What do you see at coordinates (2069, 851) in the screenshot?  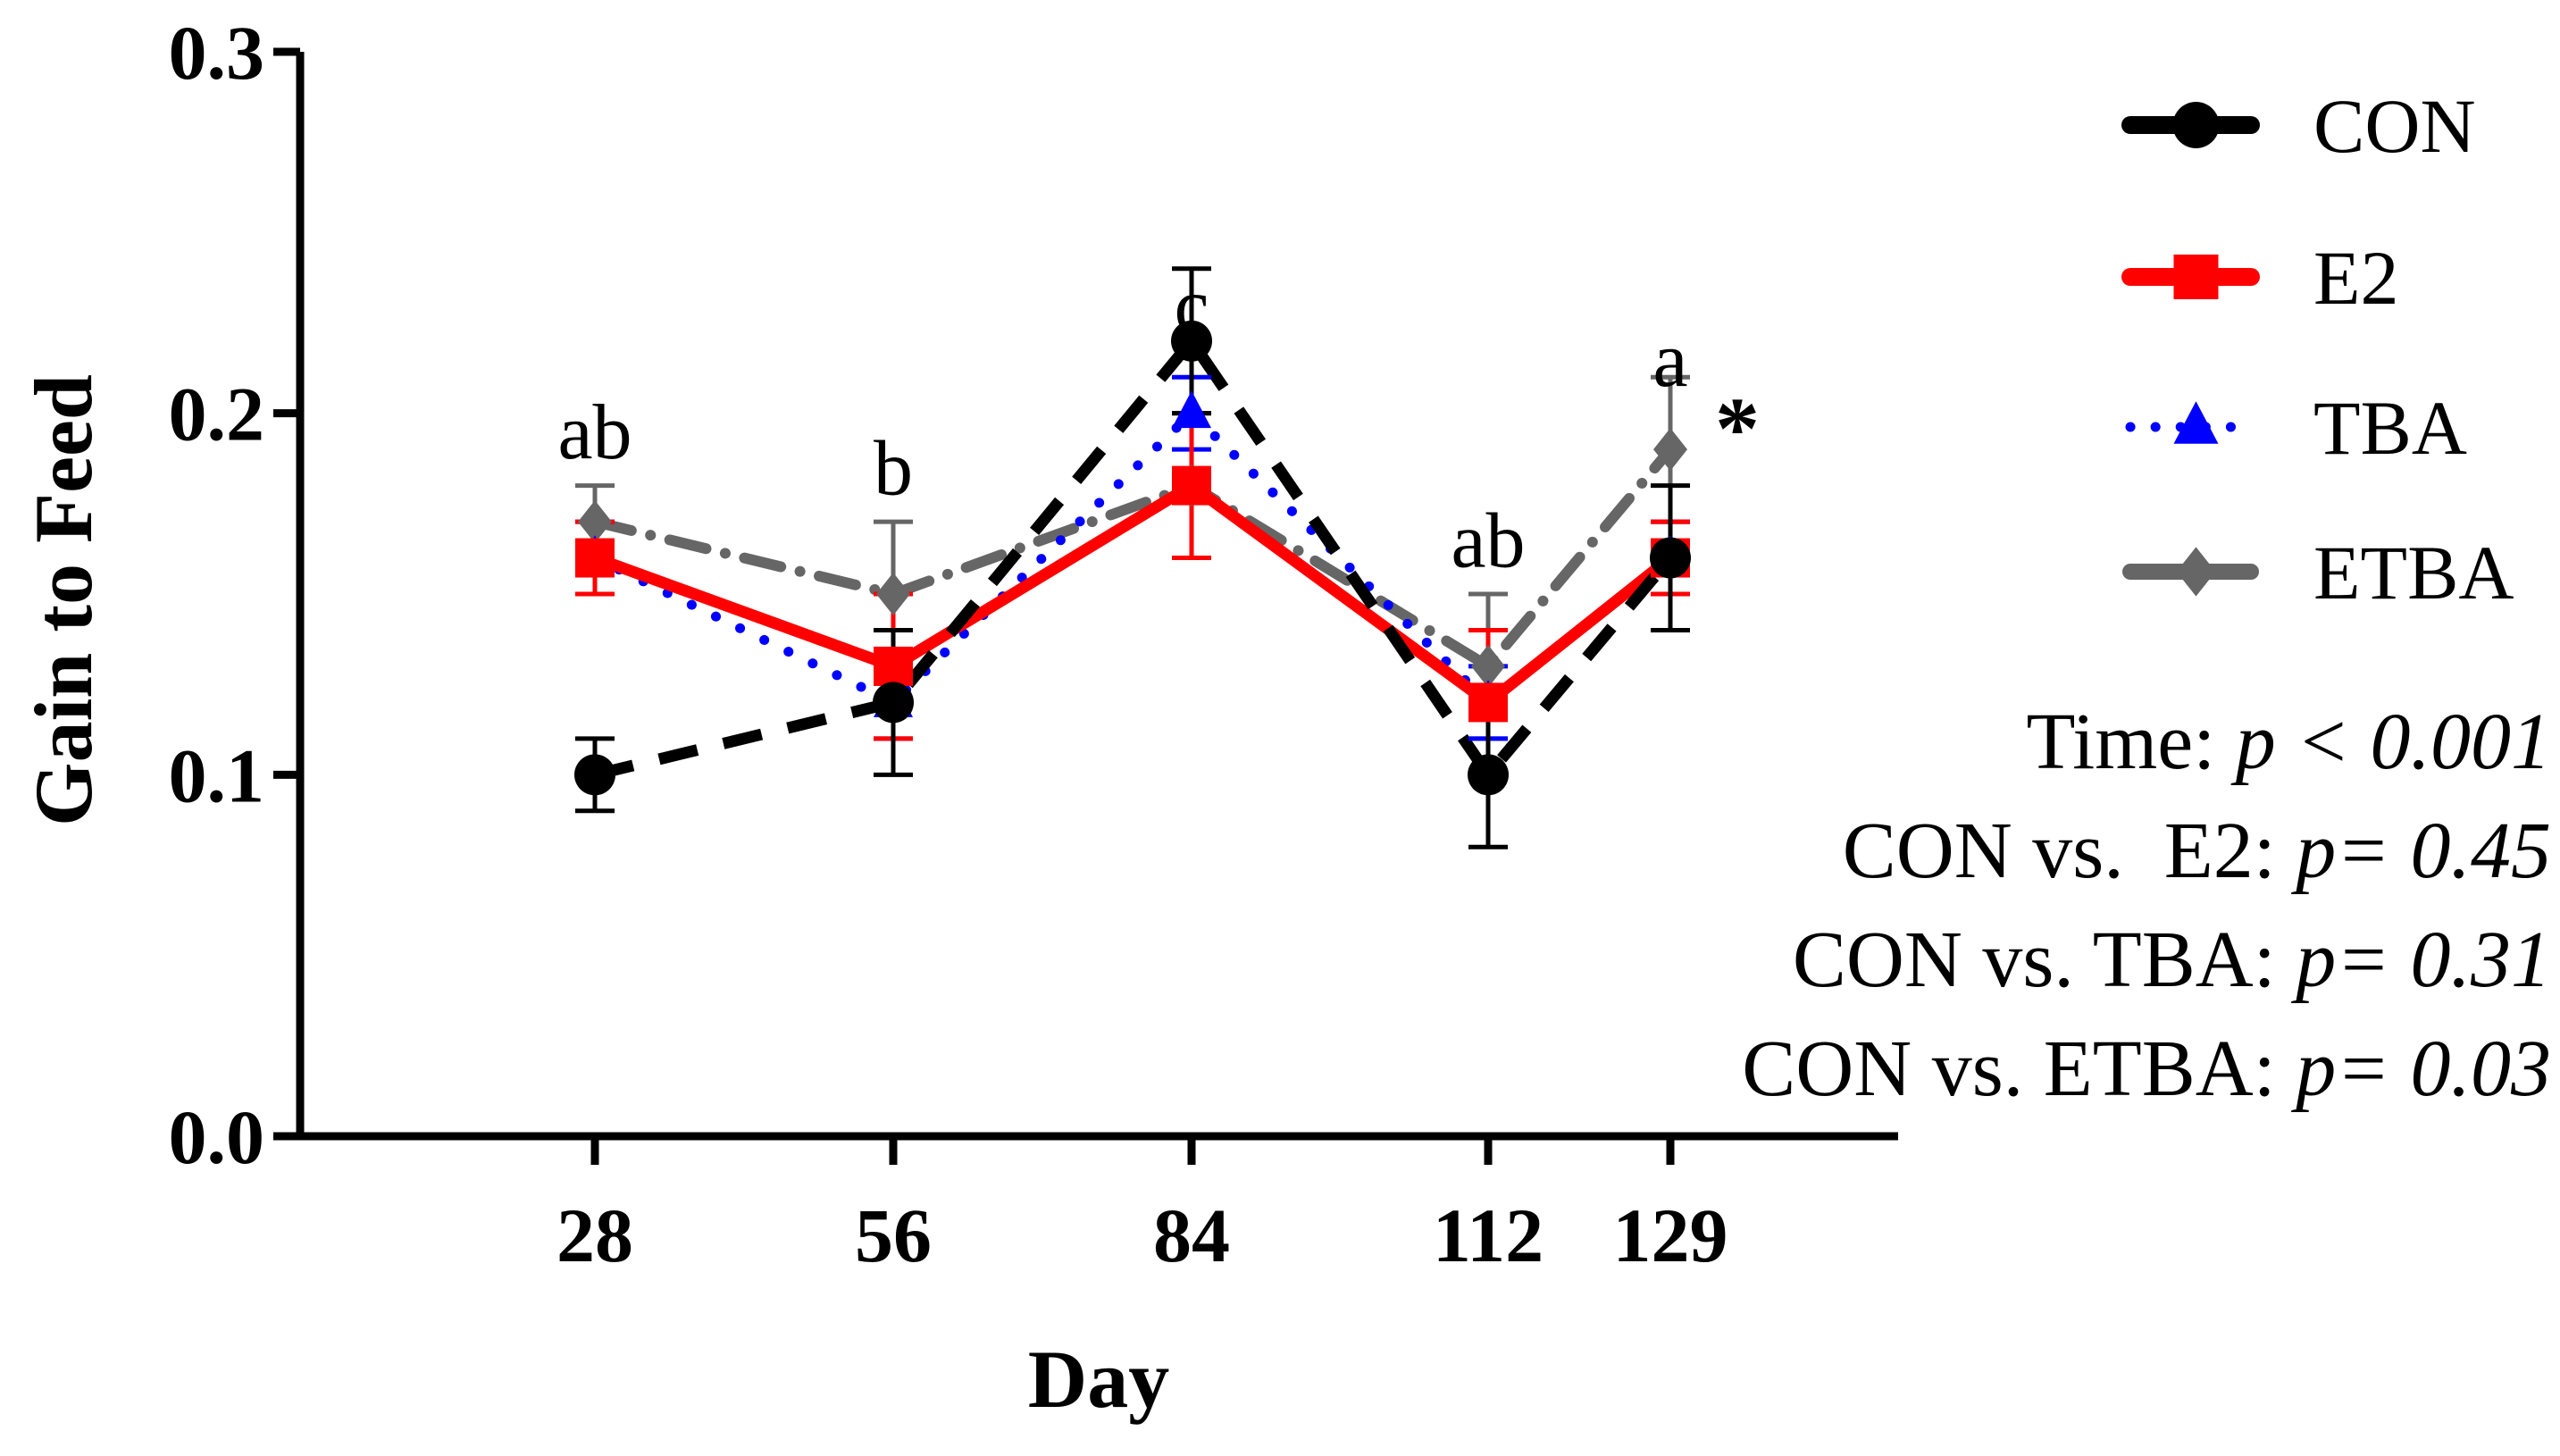 I see `stats-label: CON vs. E2:` at bounding box center [2069, 851].